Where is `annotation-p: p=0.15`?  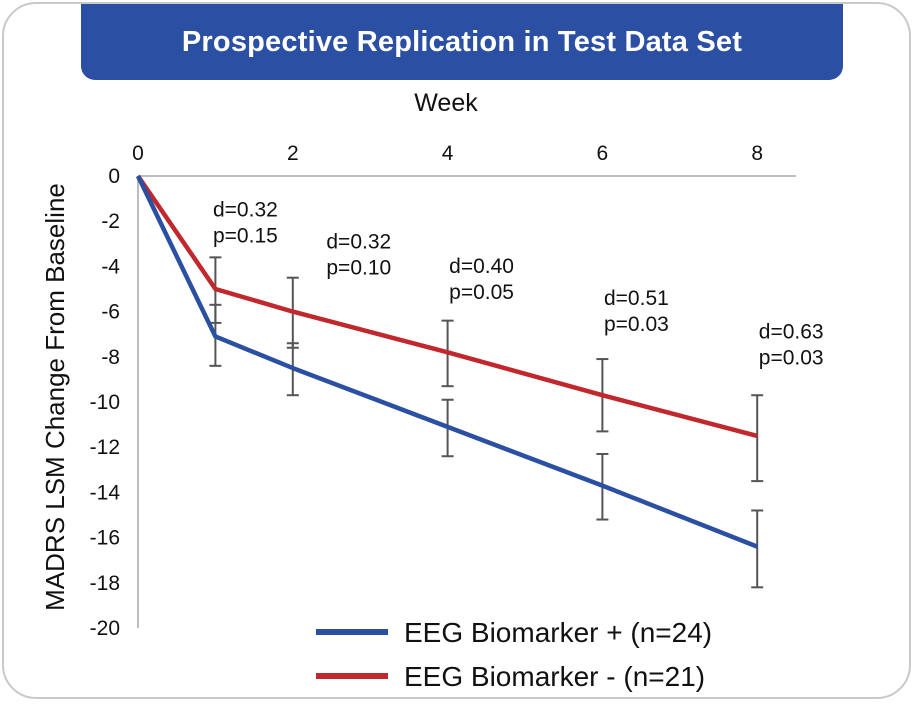 annotation-p: p=0.15 is located at coordinates (245, 236).